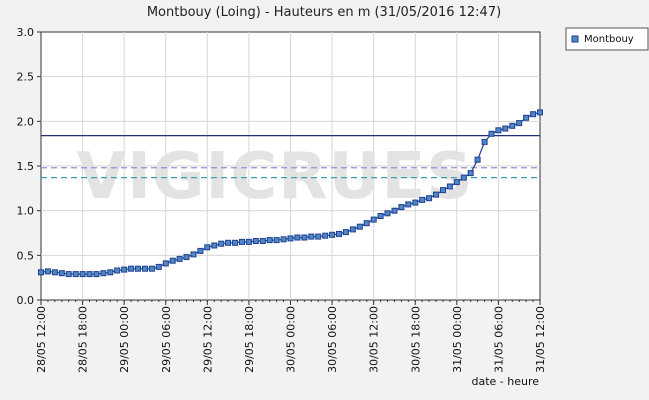  What do you see at coordinates (540, 339) in the screenshot?
I see `x-tick-label: 31/05 12:00` at bounding box center [540, 339].